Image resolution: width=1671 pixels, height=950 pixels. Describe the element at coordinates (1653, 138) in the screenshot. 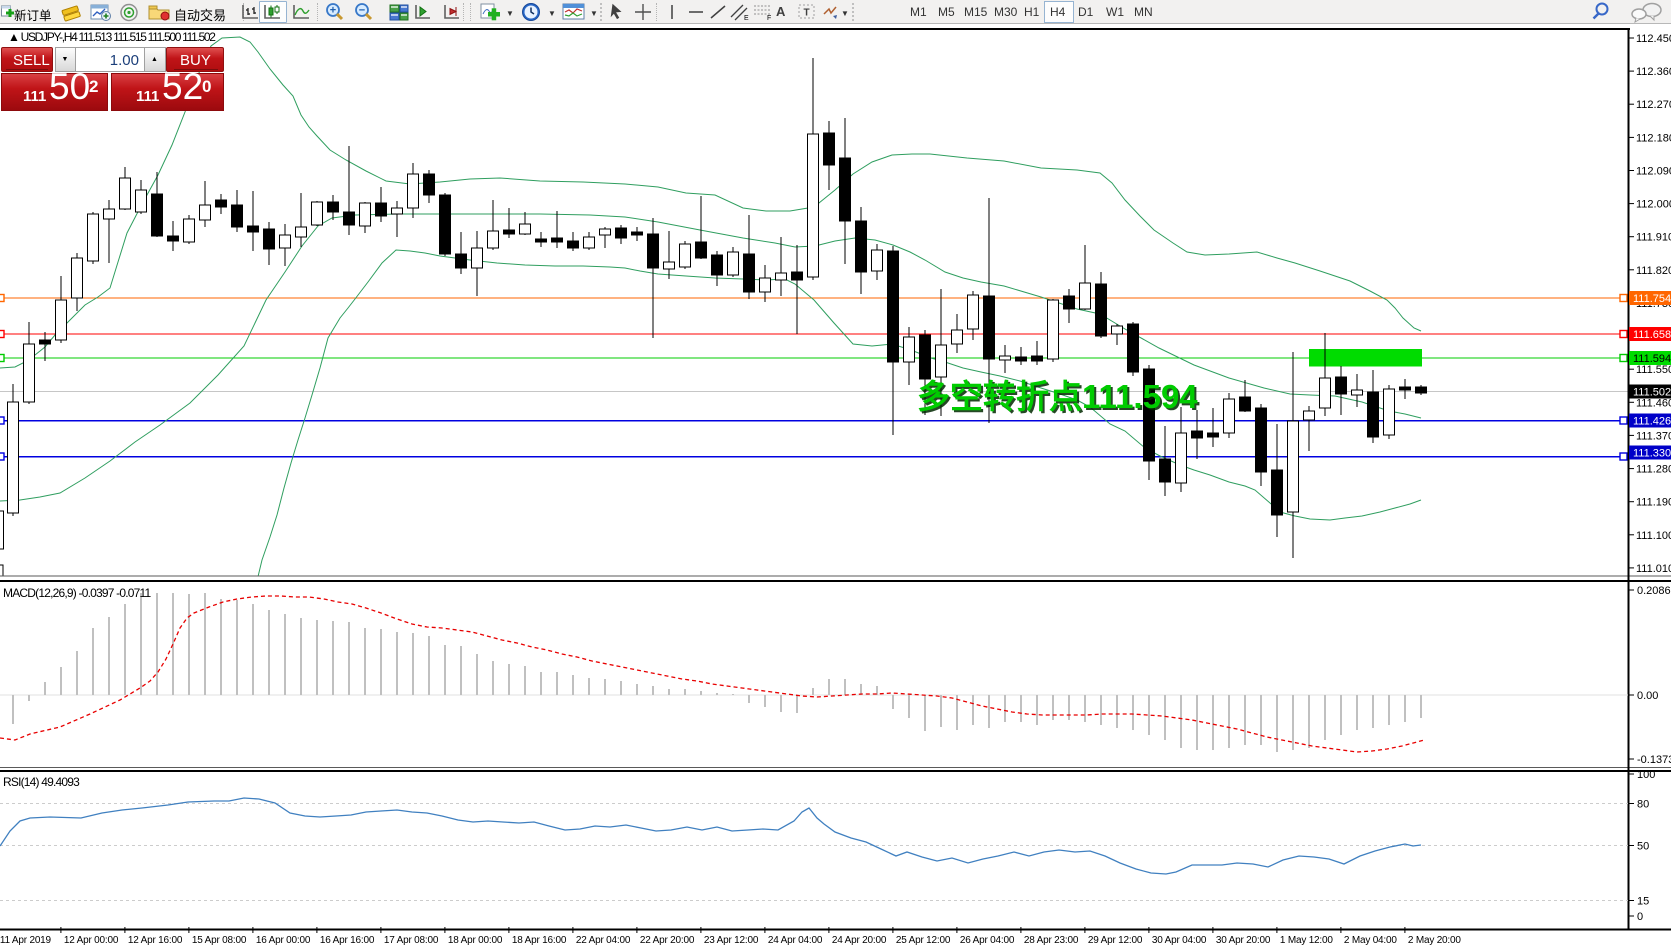

I see `svg-text: 112.180` at that location.